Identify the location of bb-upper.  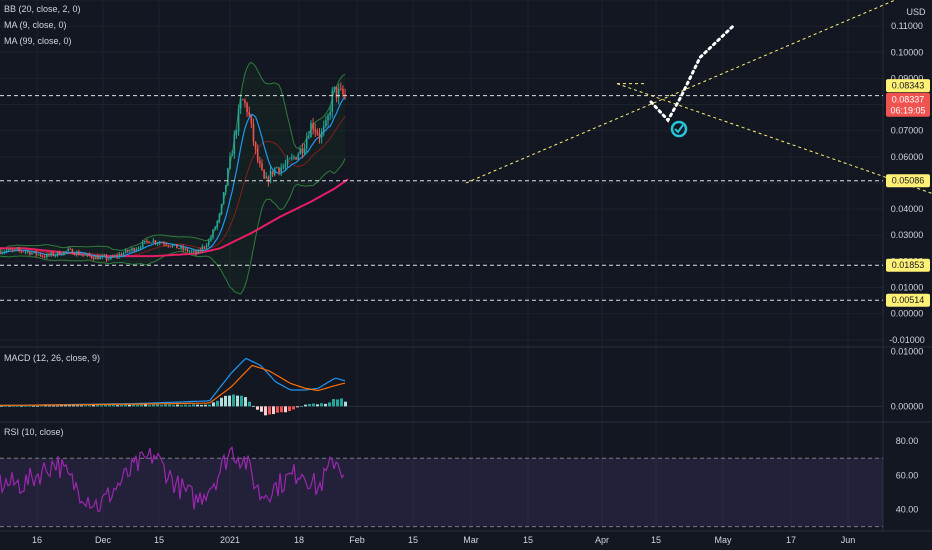
(173, 156).